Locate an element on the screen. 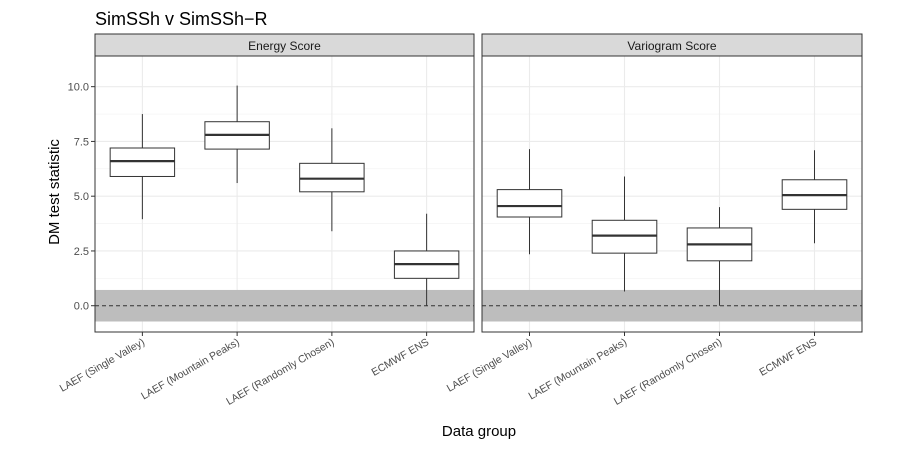 The width and height of the screenshot is (897, 449). chart-title: SimSSh v SimSSh−R is located at coordinates (181, 19).